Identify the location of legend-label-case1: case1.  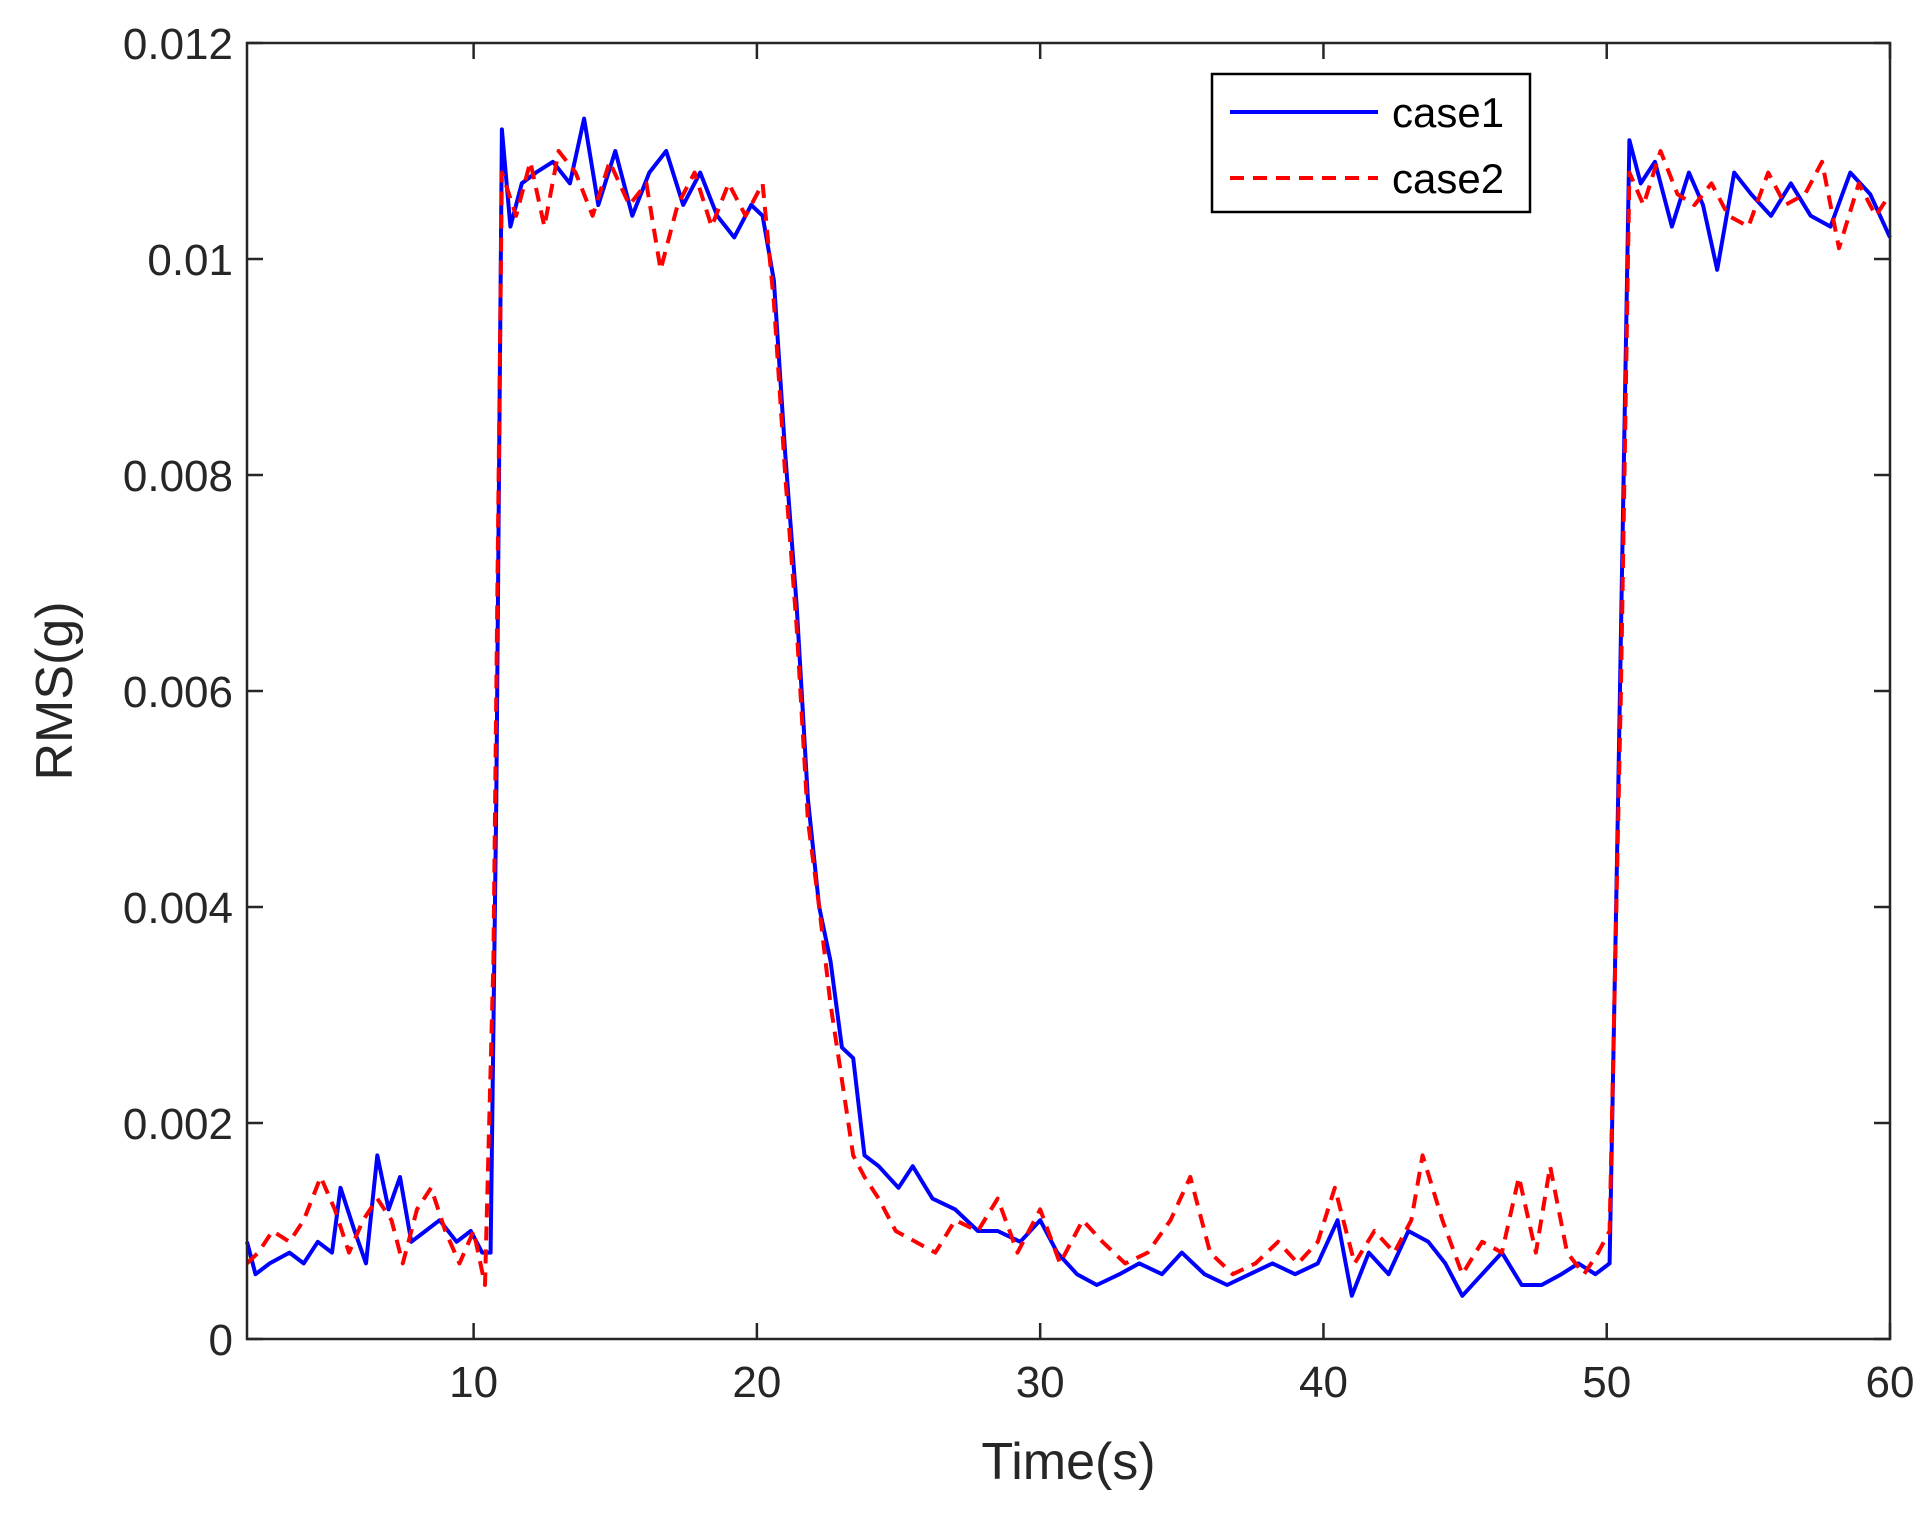
(1448, 112).